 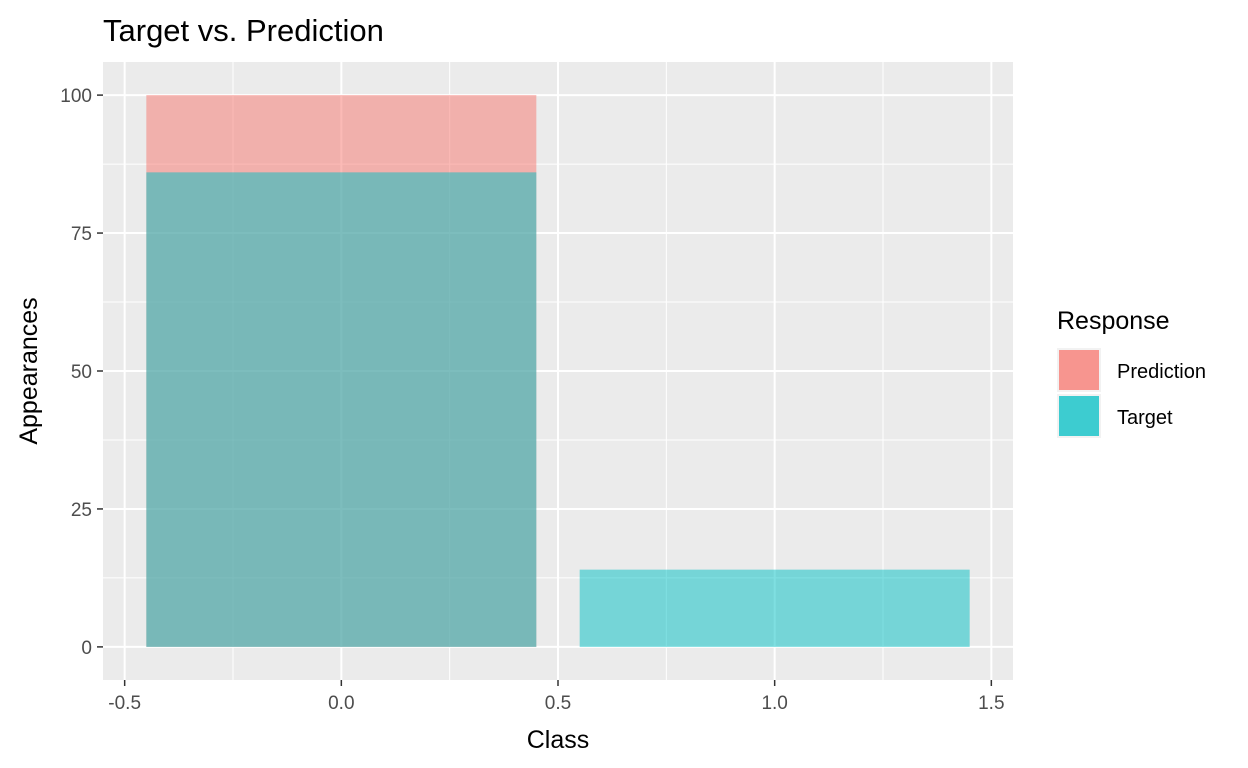 I want to click on legend-label-prediction: Prediction, so click(x=1161, y=372).